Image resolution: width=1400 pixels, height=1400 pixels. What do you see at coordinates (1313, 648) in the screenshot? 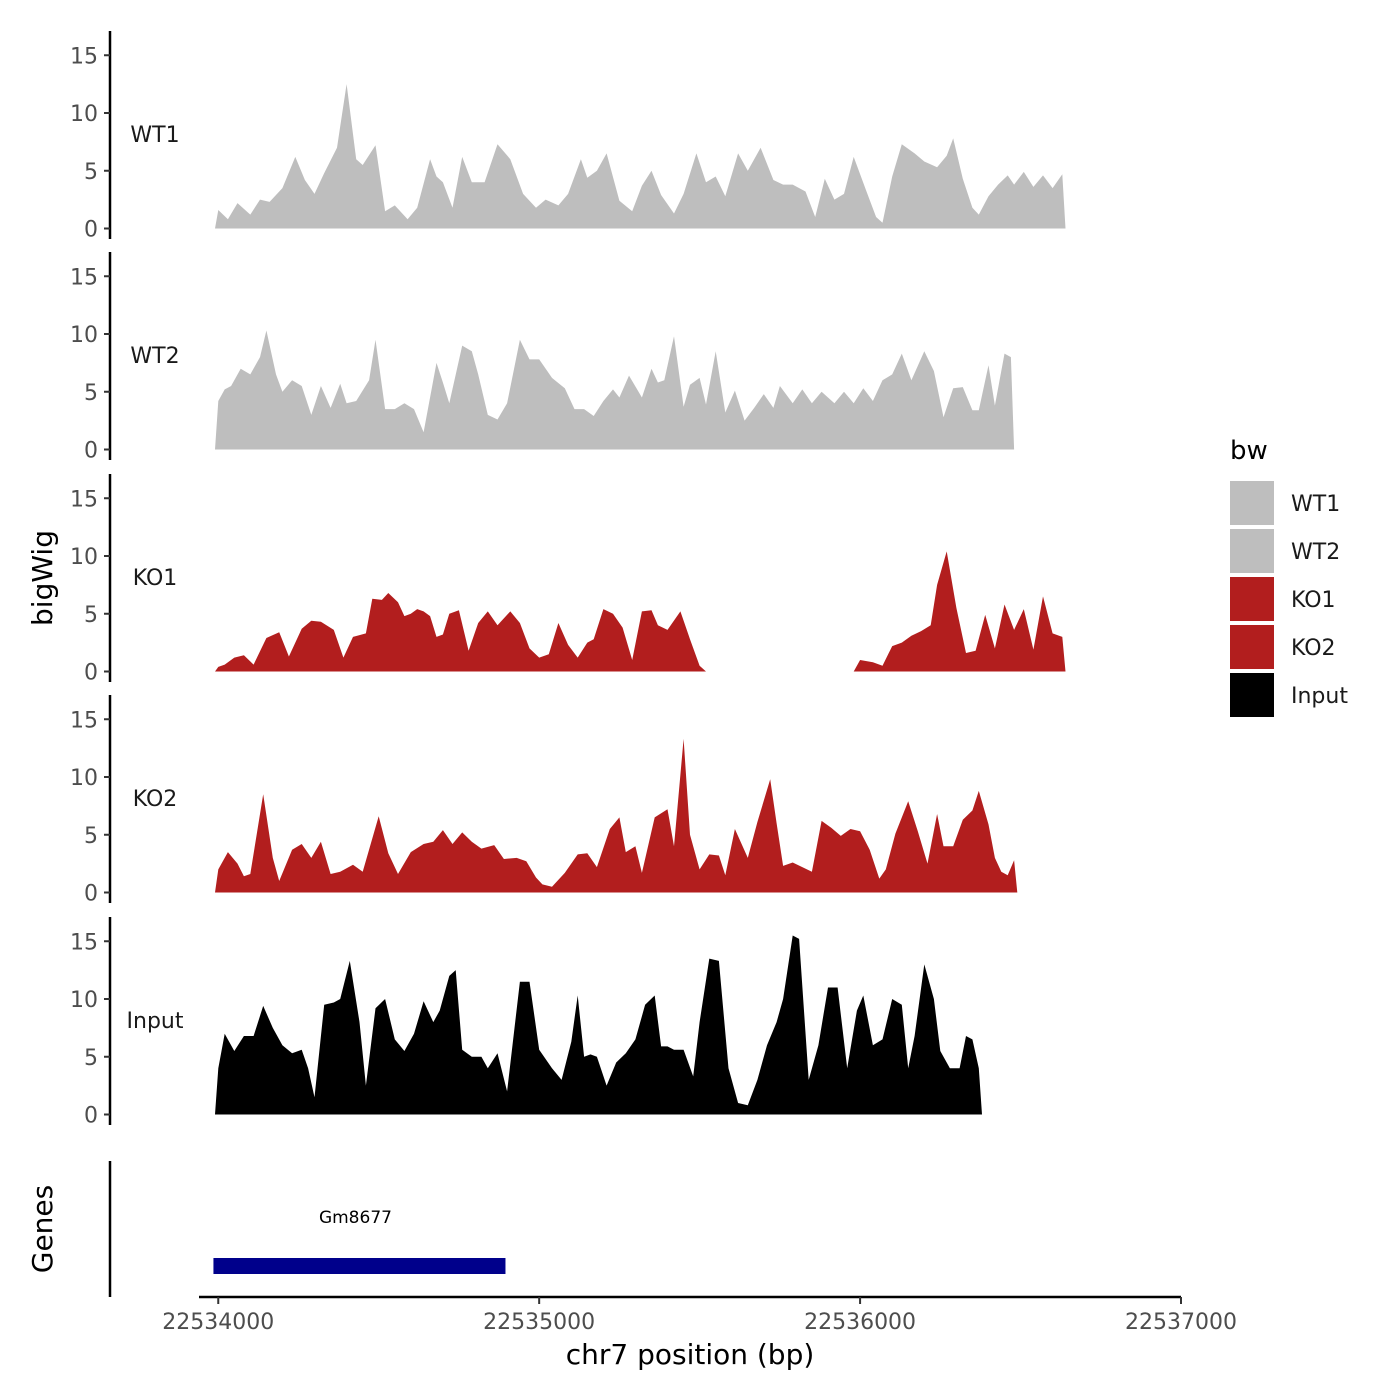
I see `legend-label-ko2: KO2` at bounding box center [1313, 648].